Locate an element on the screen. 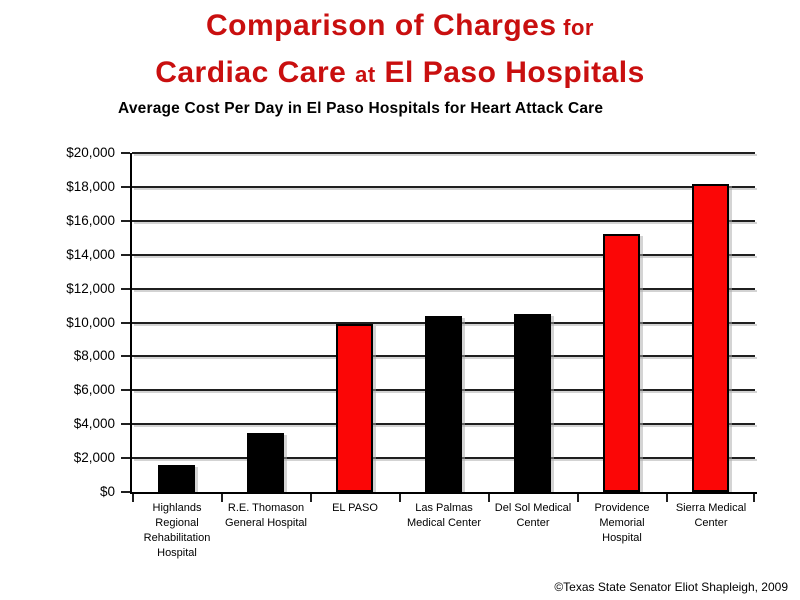 This screenshot has height=600, width=800. title-text-main: El Paso Hospitals is located at coordinates (510, 72).